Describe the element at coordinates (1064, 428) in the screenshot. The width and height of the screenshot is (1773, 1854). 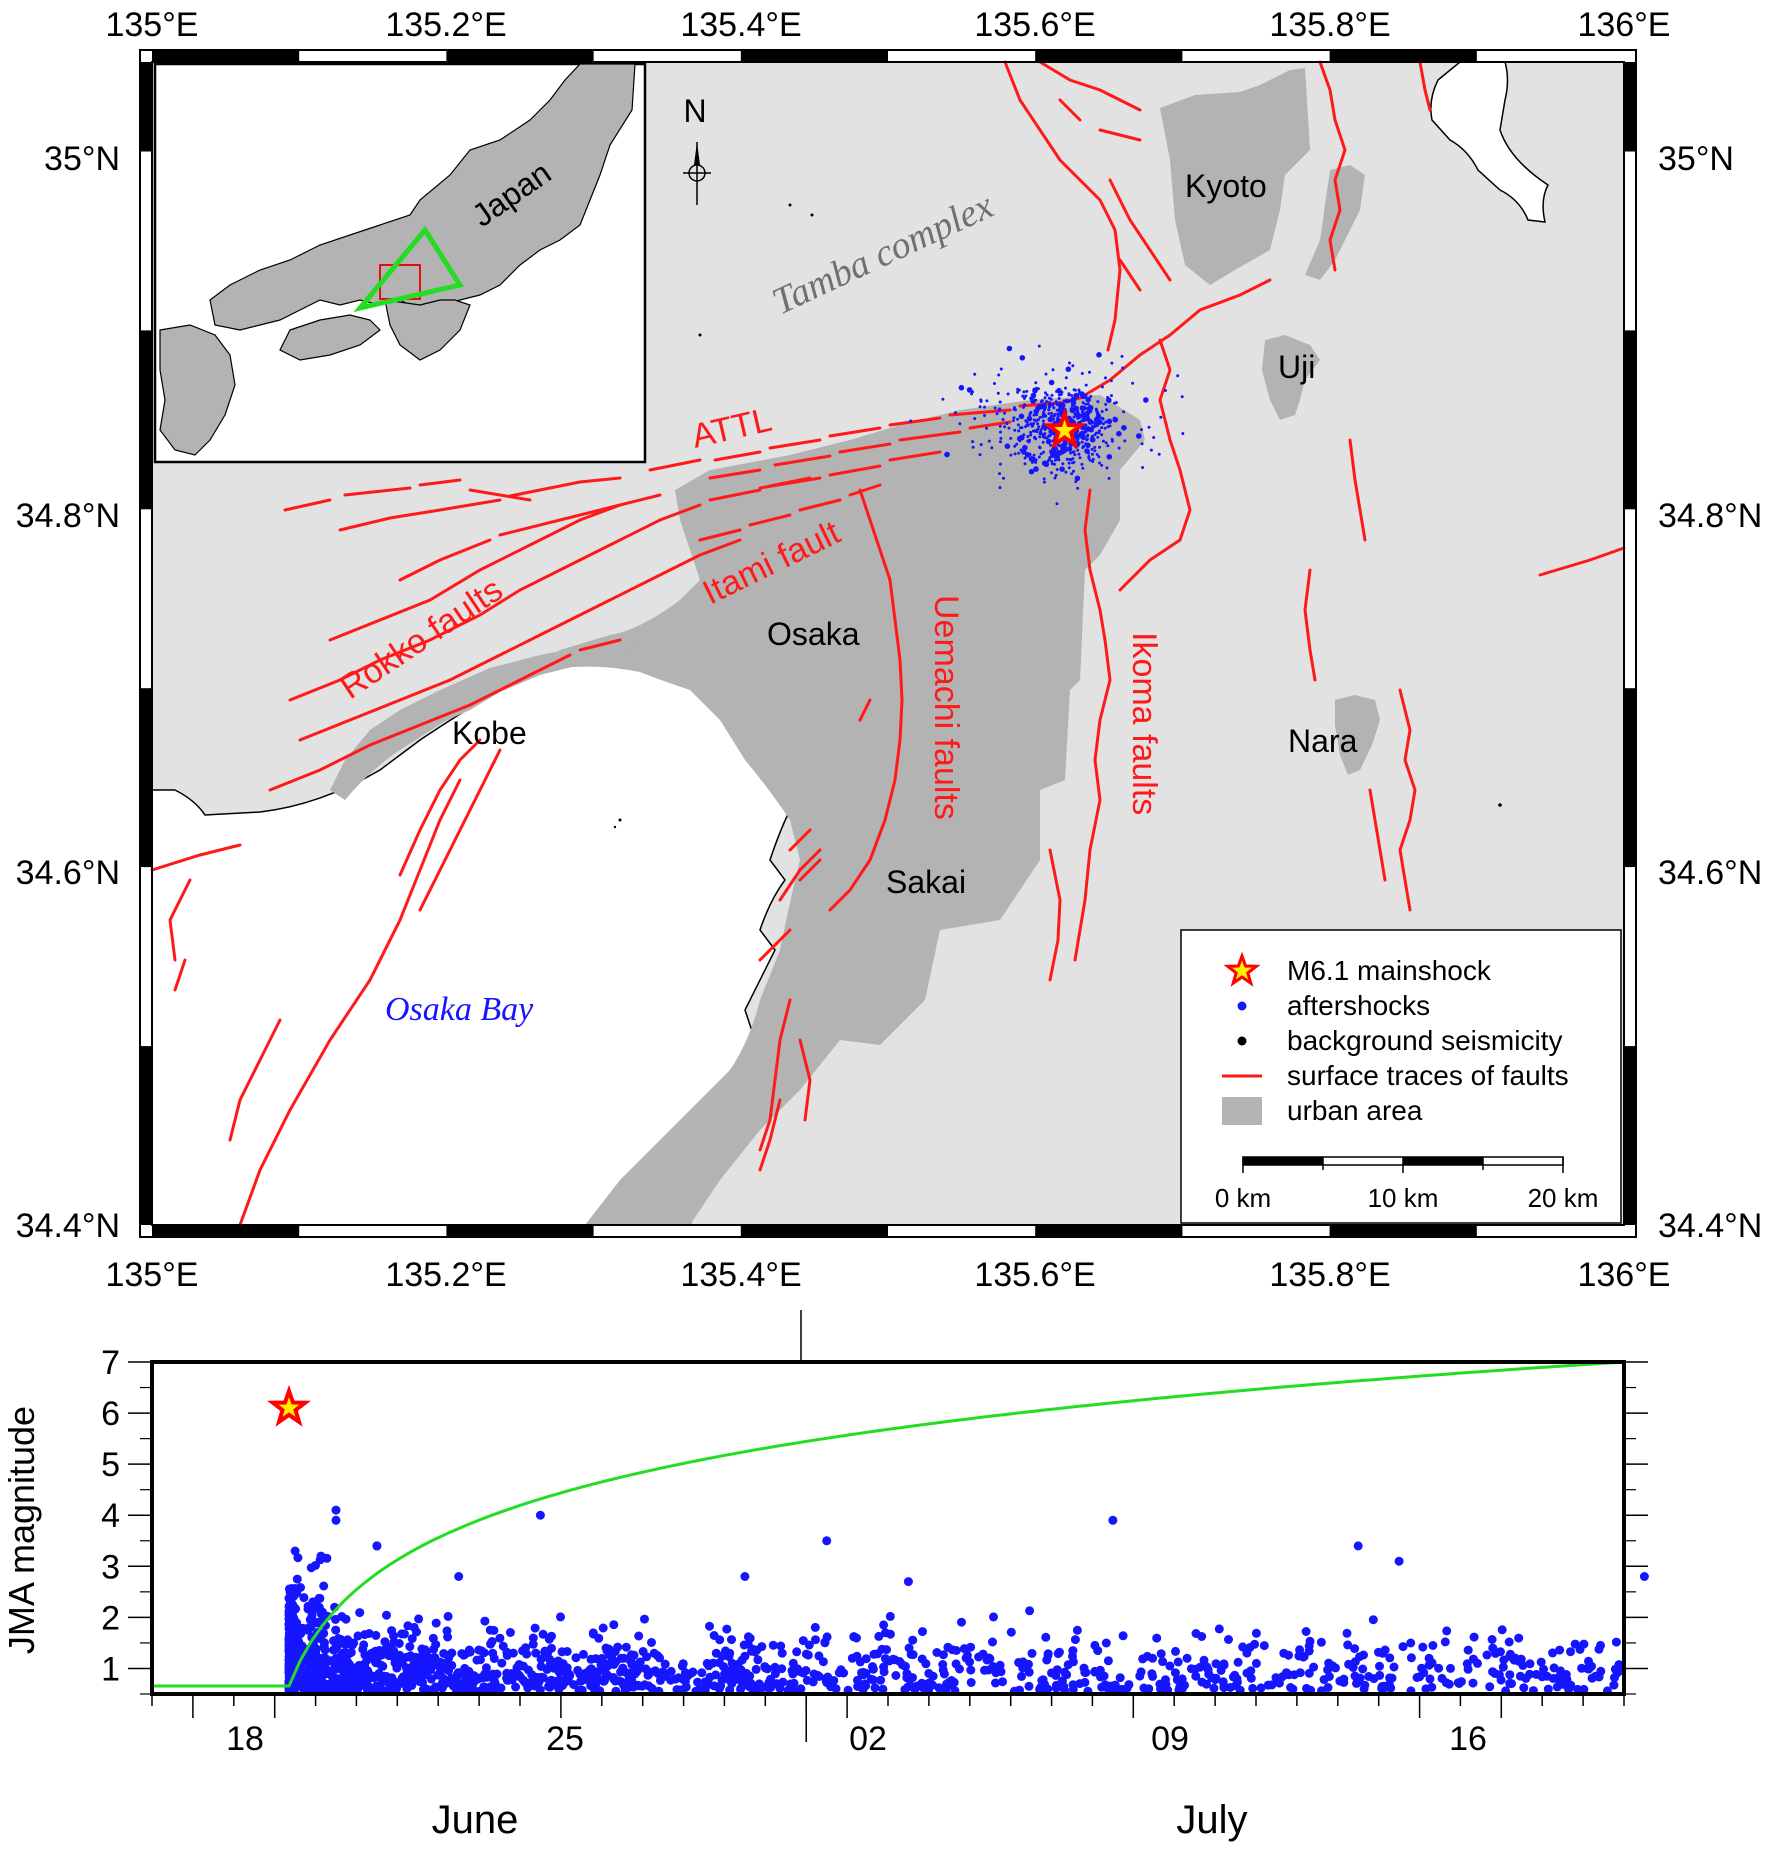
I see `mainshock-star` at that location.